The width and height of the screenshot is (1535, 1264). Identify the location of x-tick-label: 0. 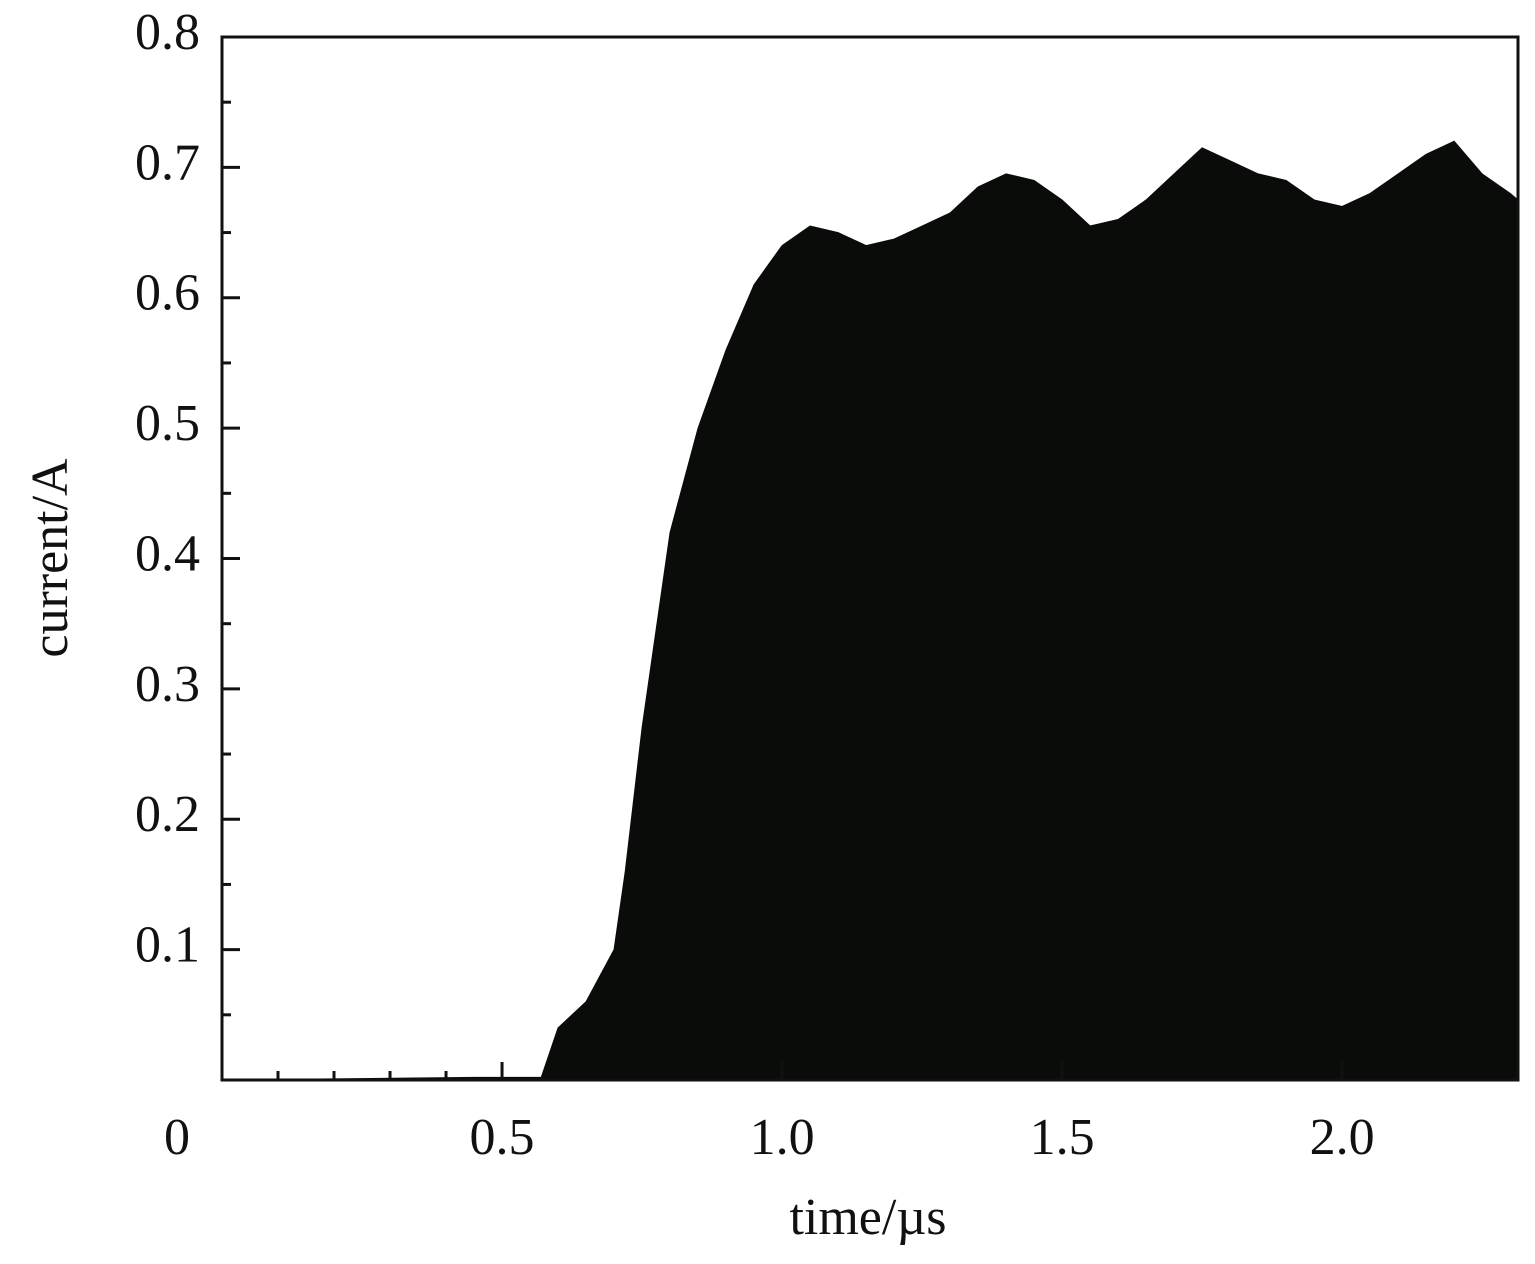
(177, 1137).